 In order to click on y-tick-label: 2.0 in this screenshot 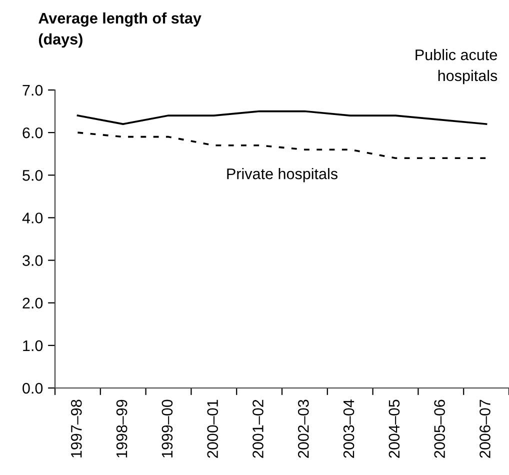, I will do `click(32, 303)`.